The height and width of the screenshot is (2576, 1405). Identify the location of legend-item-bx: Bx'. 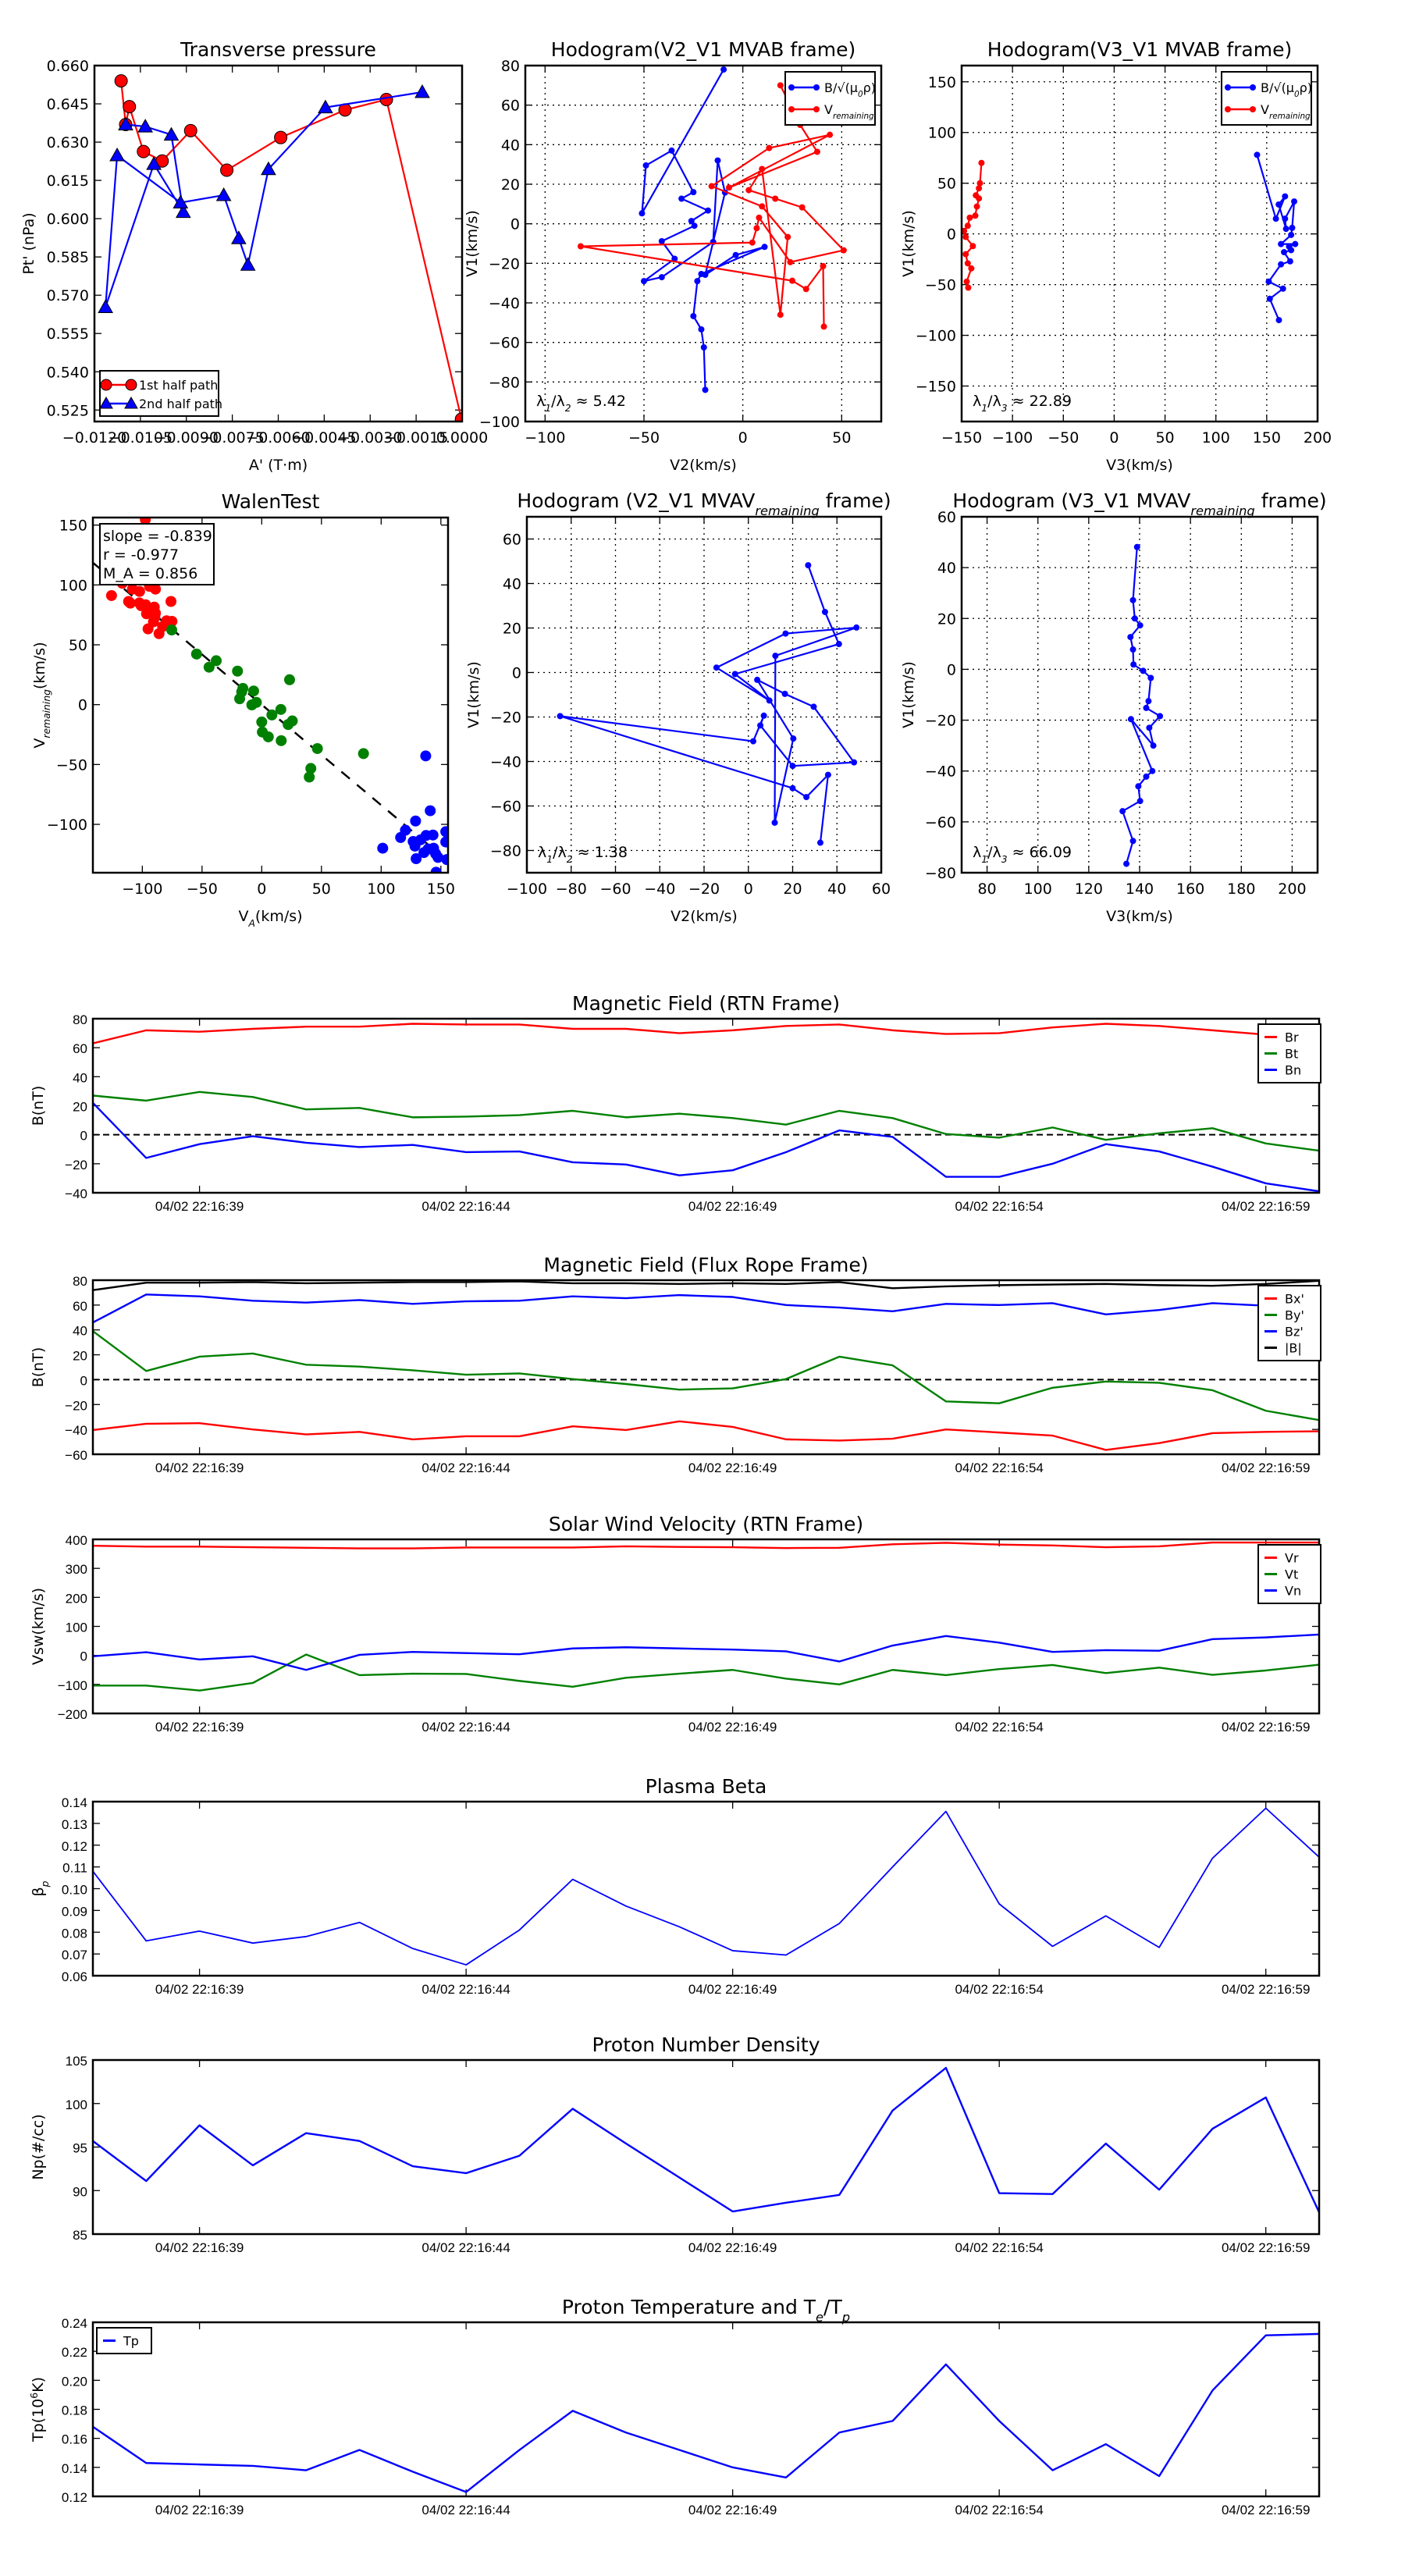
(1284, 1299).